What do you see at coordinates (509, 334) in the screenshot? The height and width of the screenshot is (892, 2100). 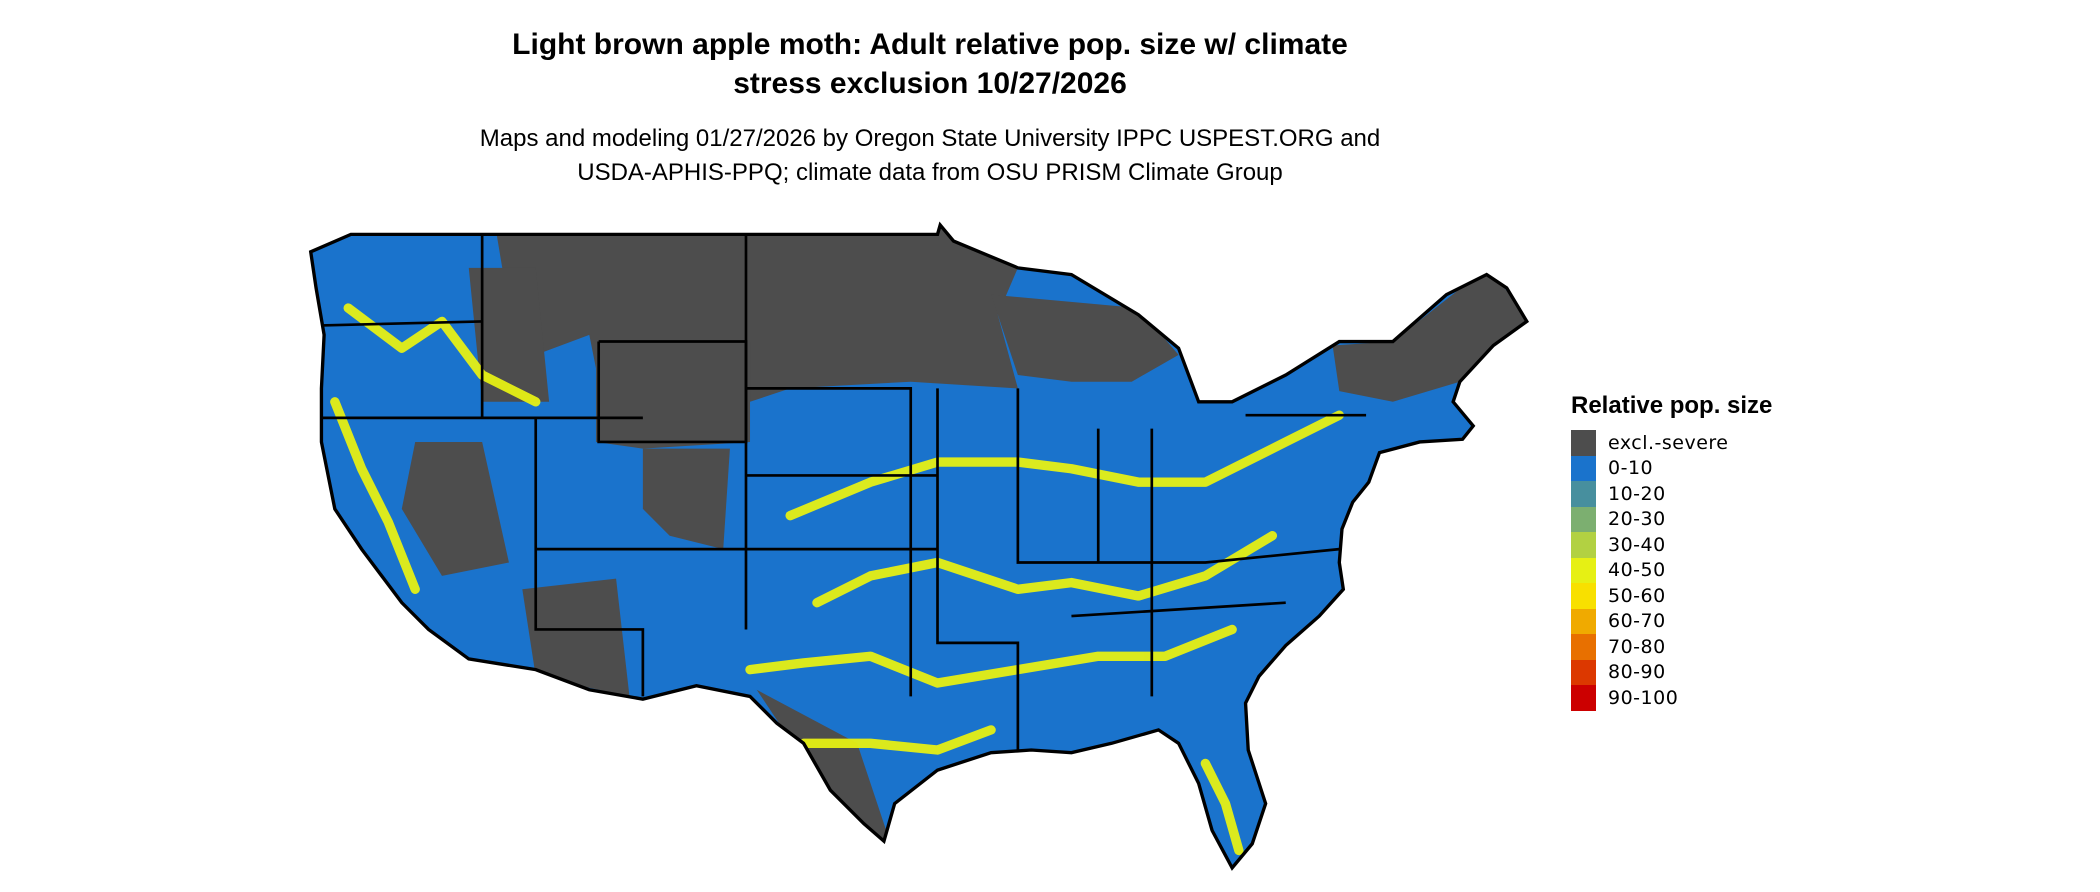 I see `excluded-idaho` at bounding box center [509, 334].